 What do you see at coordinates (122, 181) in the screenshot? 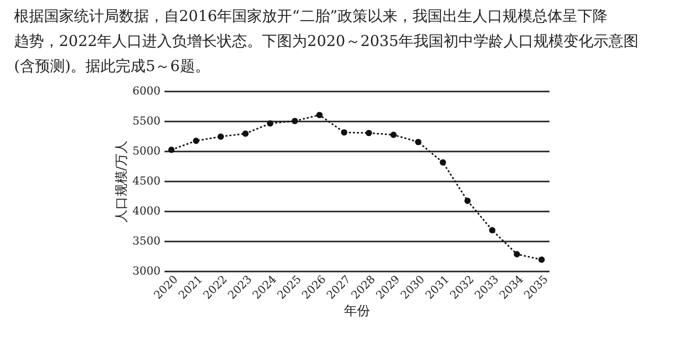
I see `y-axis-title: 人口规模/万人` at bounding box center [122, 181].